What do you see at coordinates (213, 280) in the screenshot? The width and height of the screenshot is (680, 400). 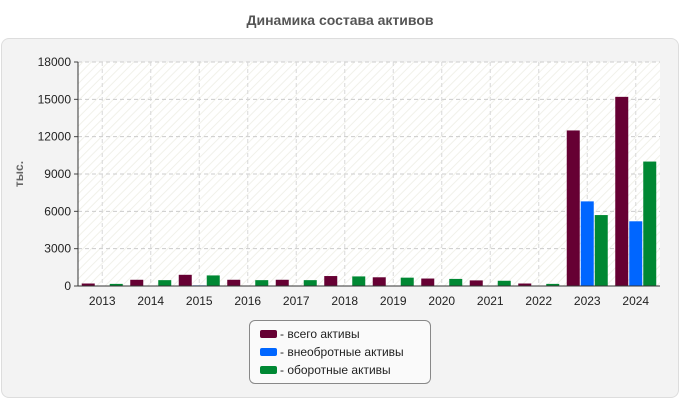 I see `bar-current-2015` at bounding box center [213, 280].